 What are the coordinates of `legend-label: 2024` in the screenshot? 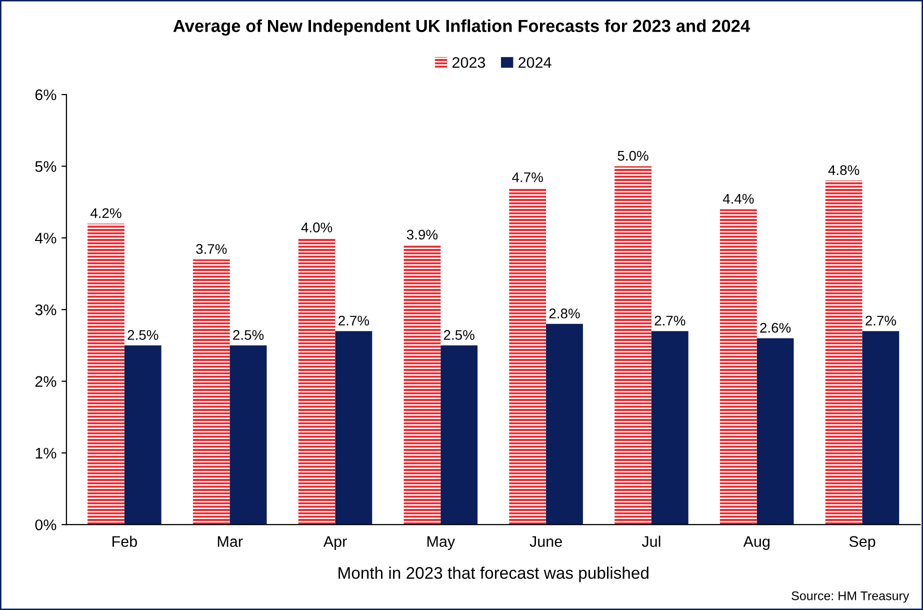 It's located at (535, 62).